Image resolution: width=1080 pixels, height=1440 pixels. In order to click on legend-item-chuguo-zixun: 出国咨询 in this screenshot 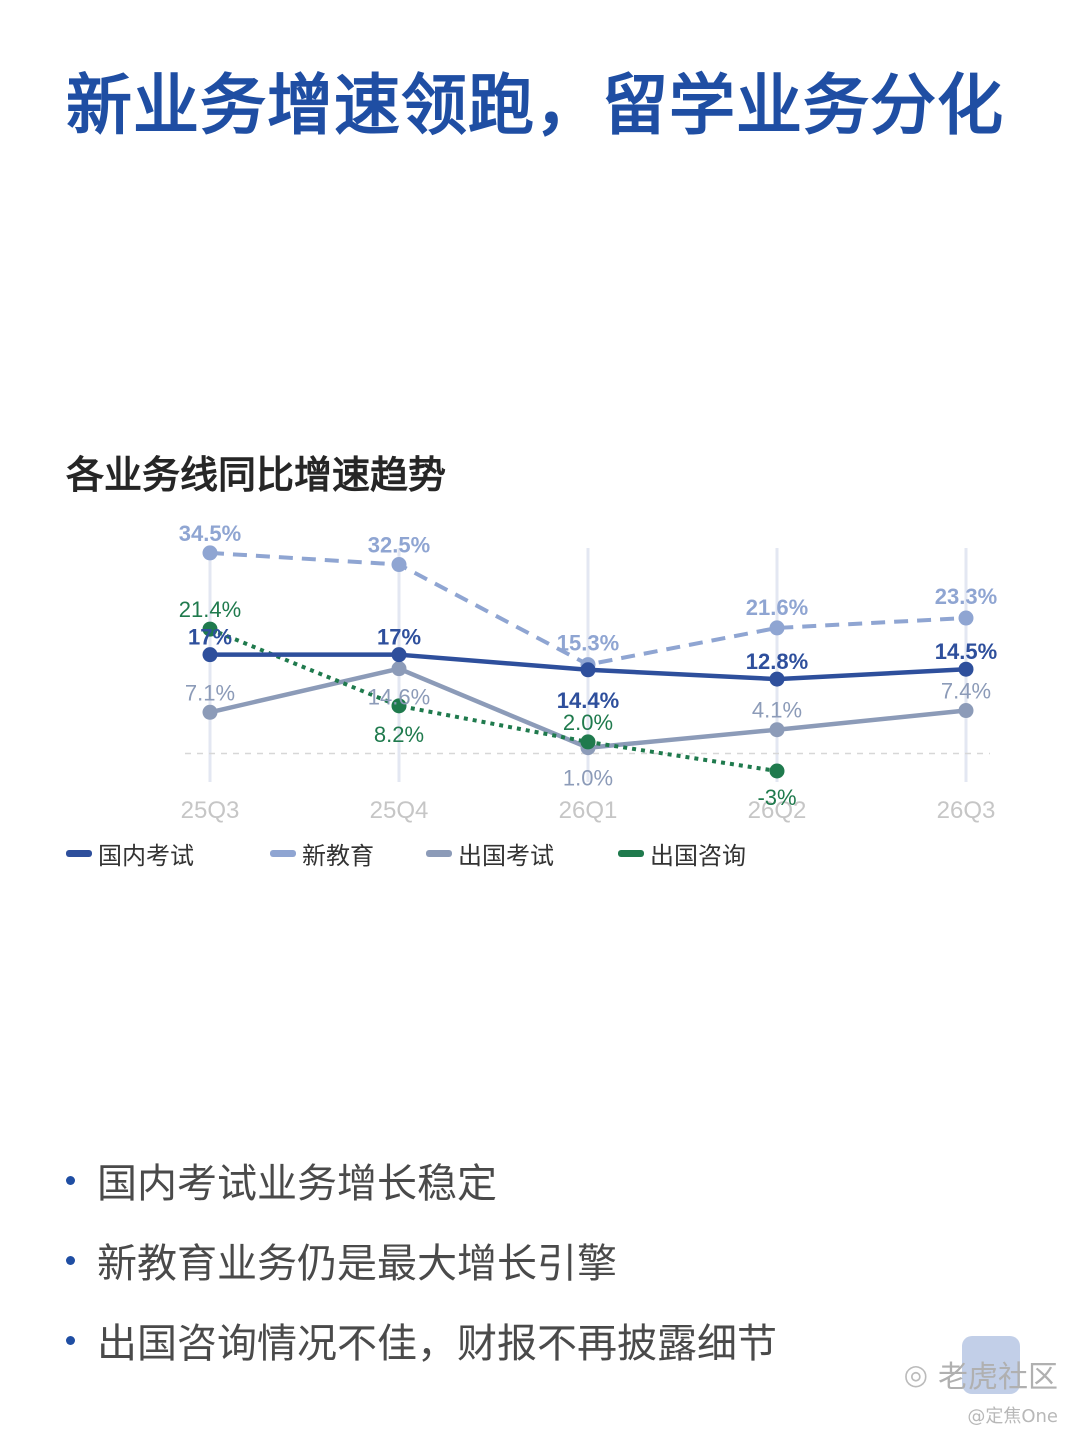, I will do `click(682, 853)`.